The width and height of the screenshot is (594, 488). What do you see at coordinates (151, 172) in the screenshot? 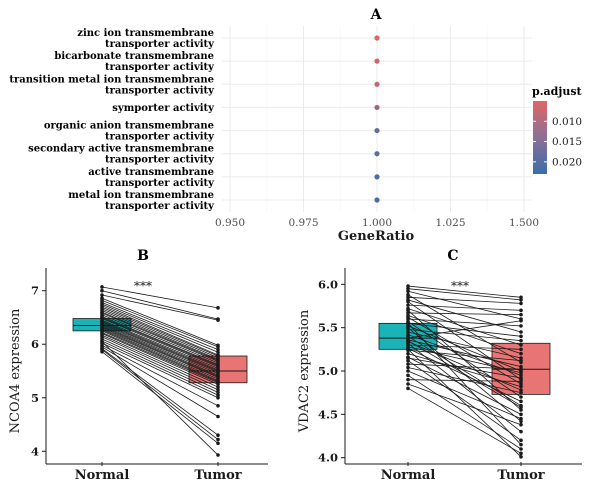
I see `panel-a-category-label-line: active transmembrane` at bounding box center [151, 172].